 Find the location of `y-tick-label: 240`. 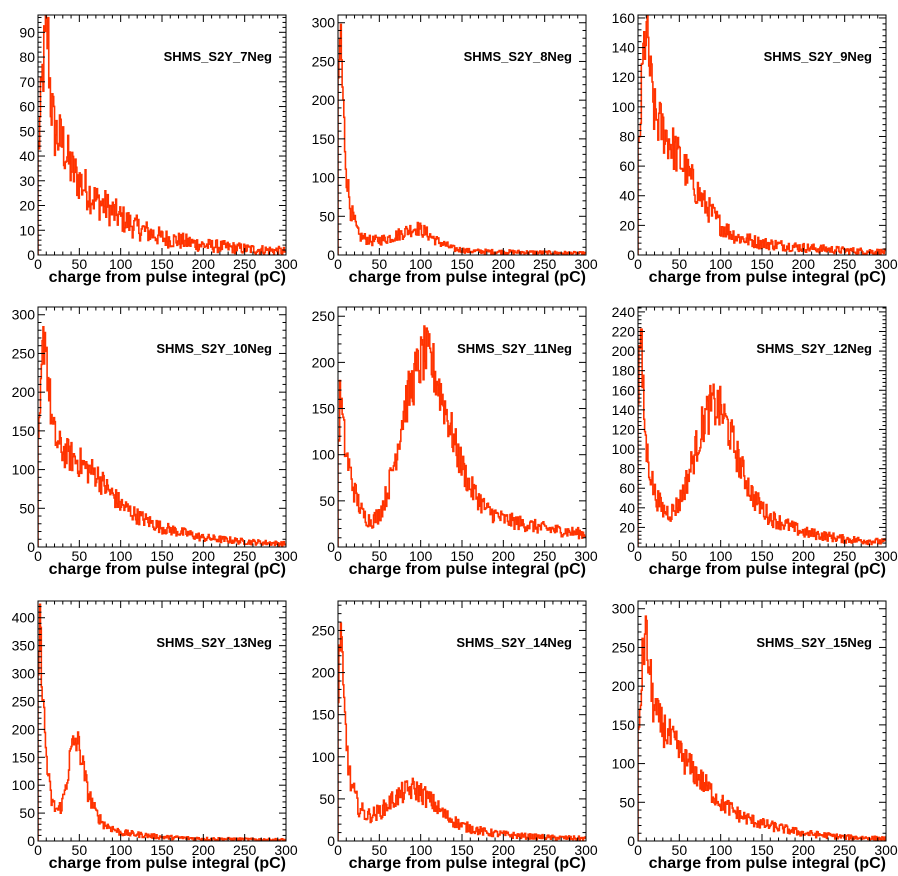

y-tick-label: 240 is located at coordinates (624, 312).